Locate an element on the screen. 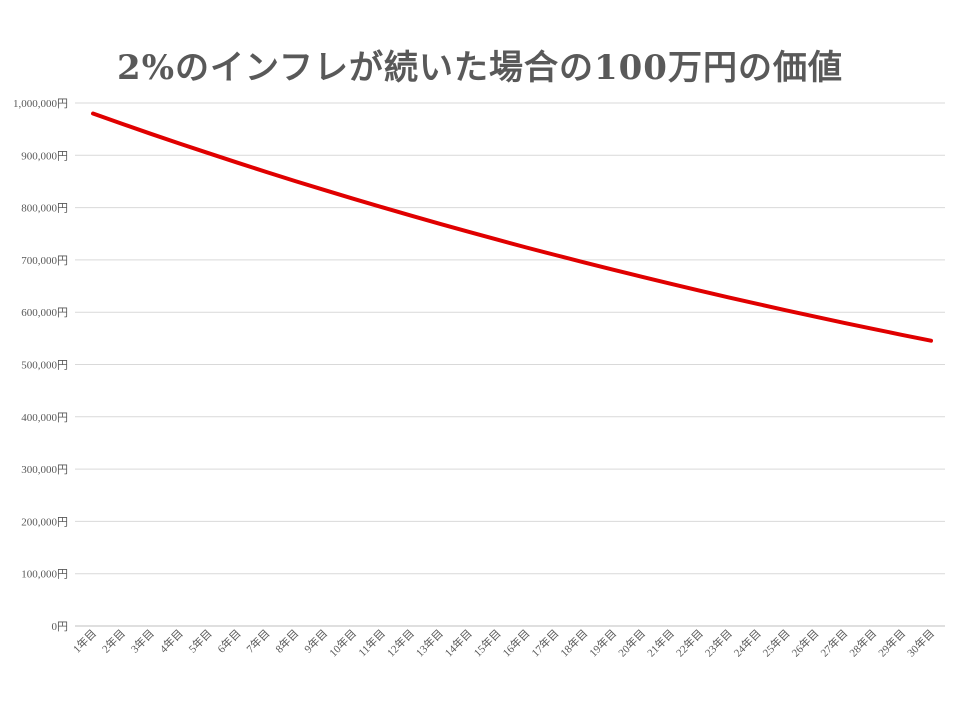 The image size is (960, 725). y-tick-label: 300,000円 is located at coordinates (44, 470).